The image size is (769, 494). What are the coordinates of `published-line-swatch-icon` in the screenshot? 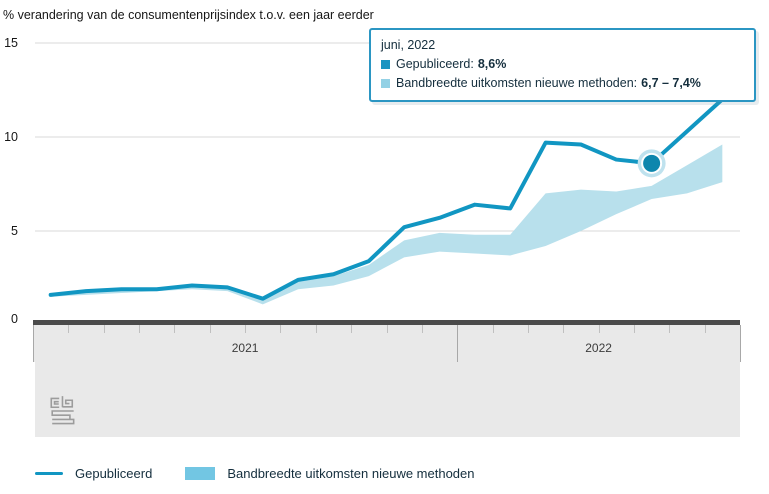 It's located at (49, 473).